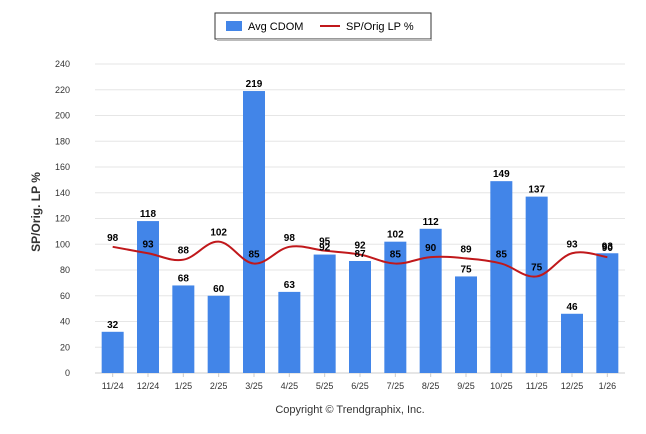 Image resolution: width=646 pixels, height=434 pixels. What do you see at coordinates (290, 386) in the screenshot?
I see `x-tick-label: 4/25` at bounding box center [290, 386].